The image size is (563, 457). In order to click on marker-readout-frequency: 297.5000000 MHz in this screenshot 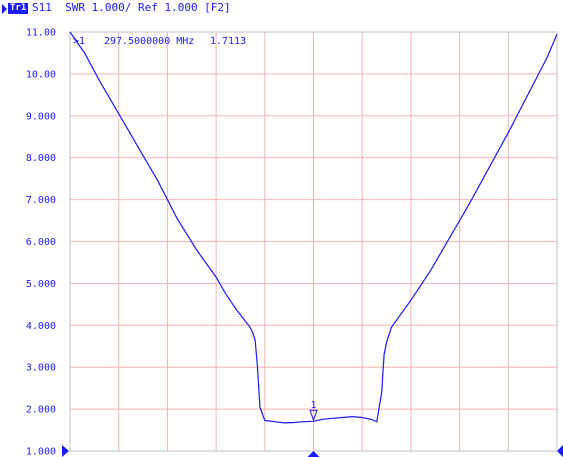, I will do `click(149, 41)`.